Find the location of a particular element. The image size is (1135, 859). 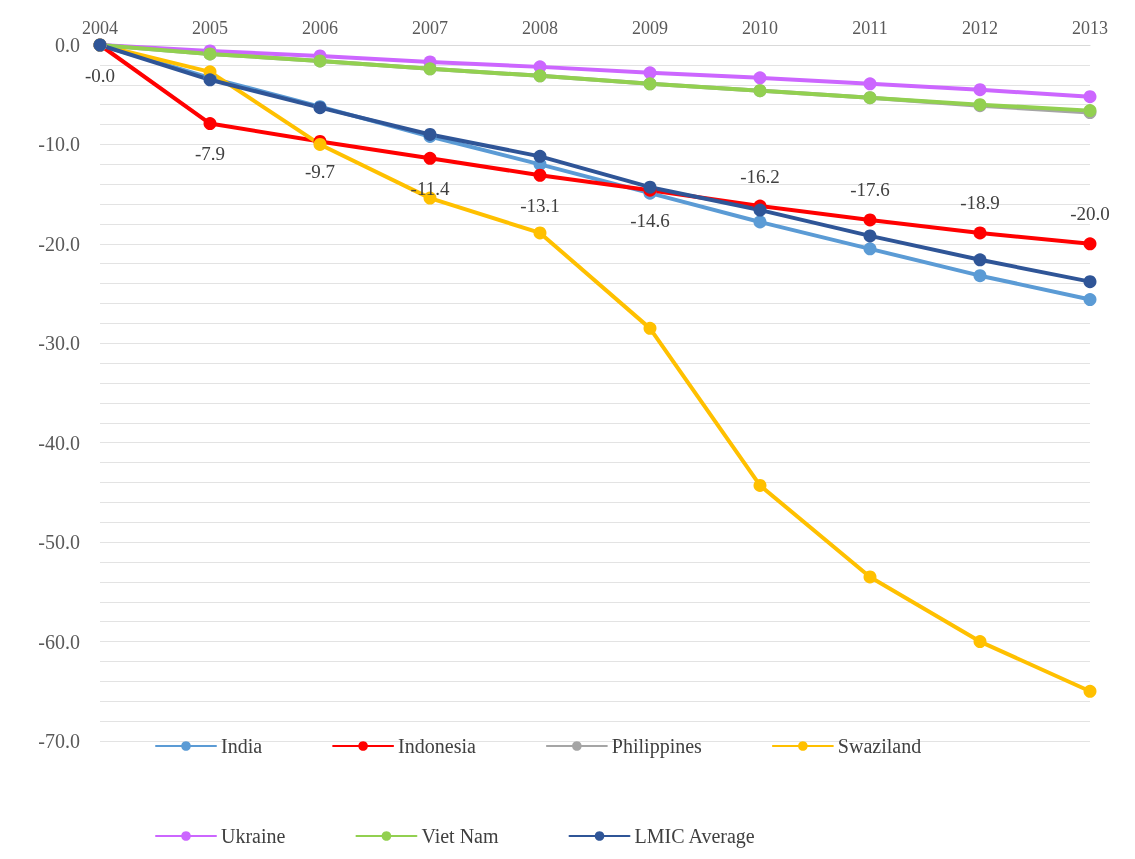

legend-label: Ukraine is located at coordinates (253, 836).